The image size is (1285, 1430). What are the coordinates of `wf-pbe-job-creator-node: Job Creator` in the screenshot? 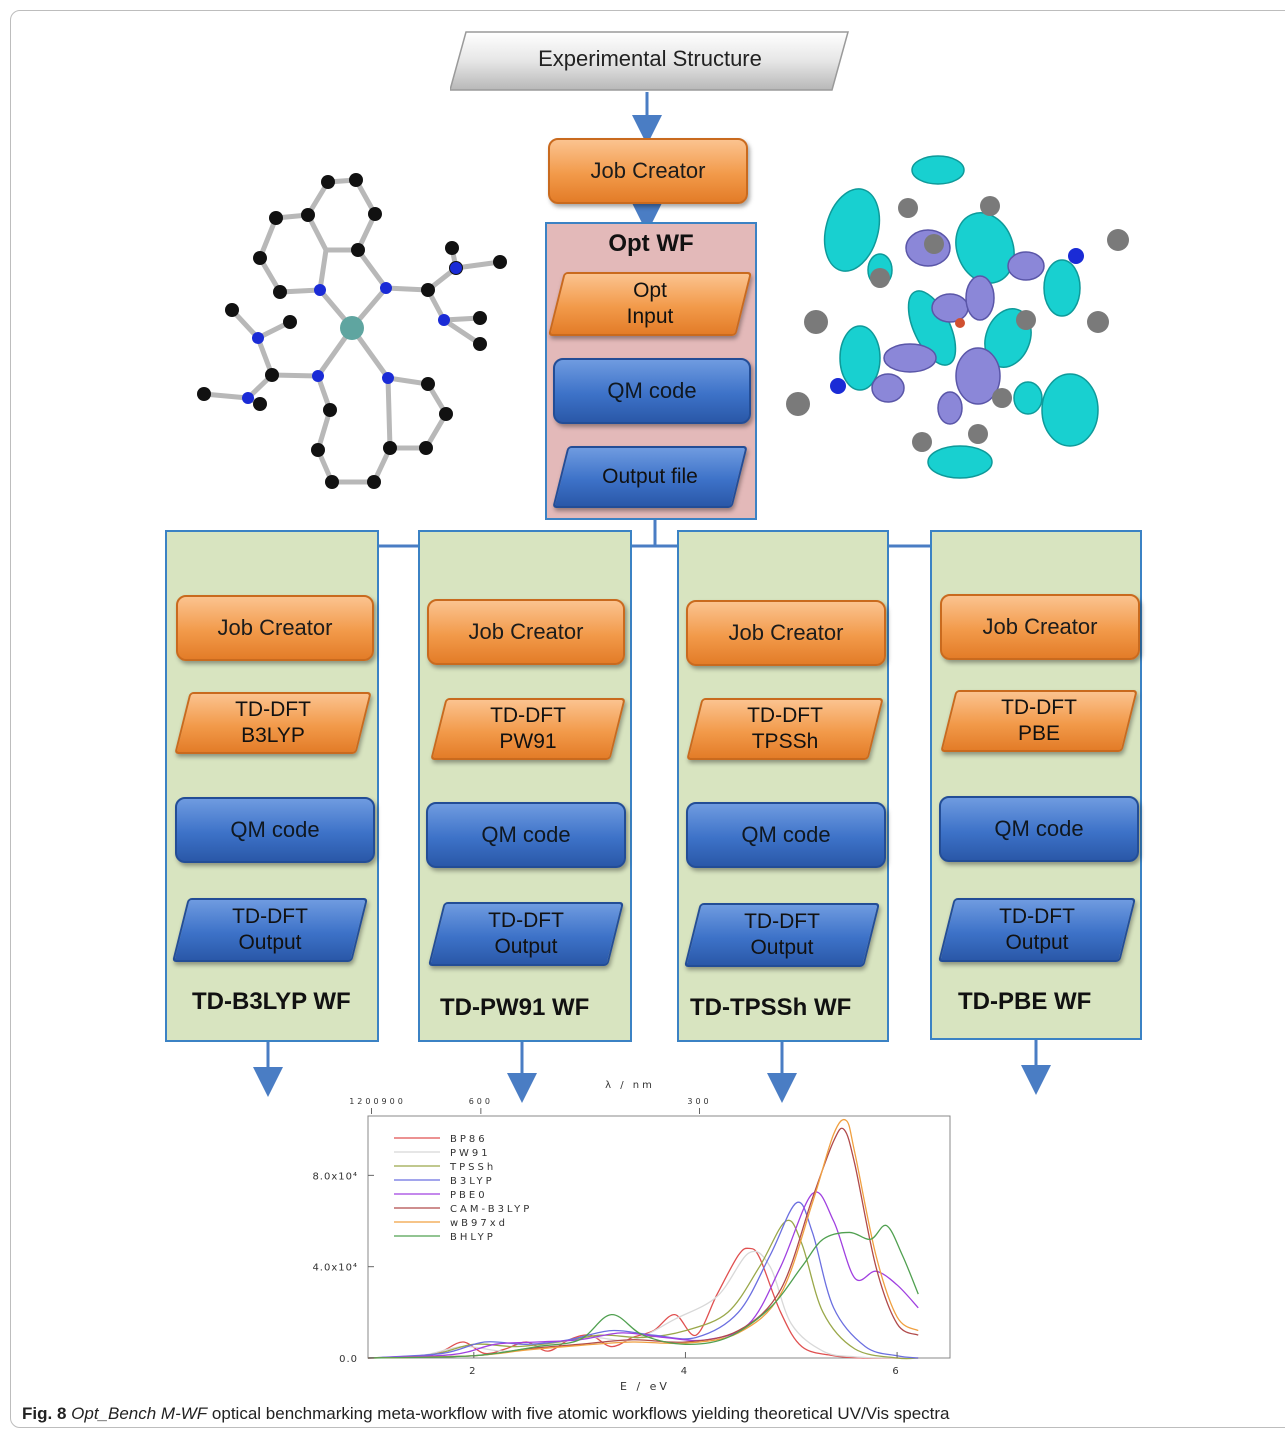 It's located at (1040, 627).